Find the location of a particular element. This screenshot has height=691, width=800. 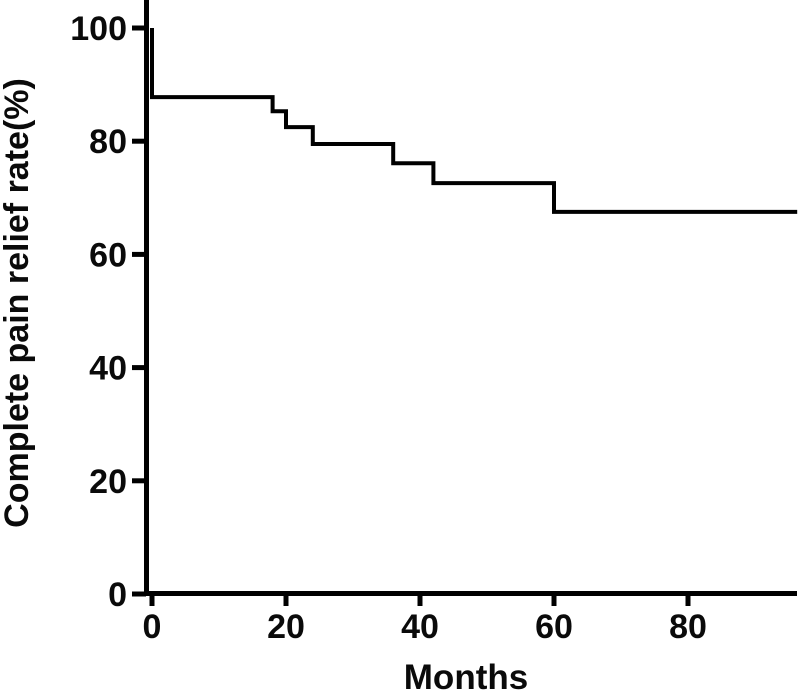

x-axis-ticks is located at coordinates (420, 599).